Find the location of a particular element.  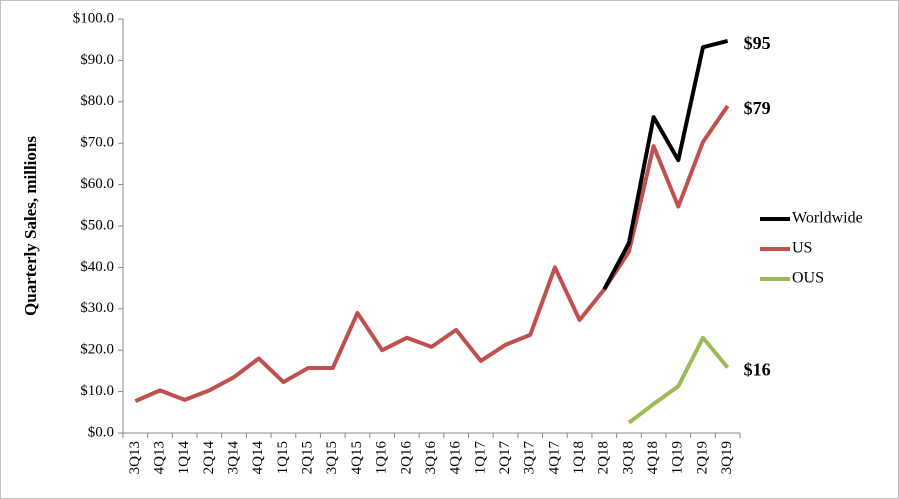

x-tick-label: 3Q17 is located at coordinates (530, 458).